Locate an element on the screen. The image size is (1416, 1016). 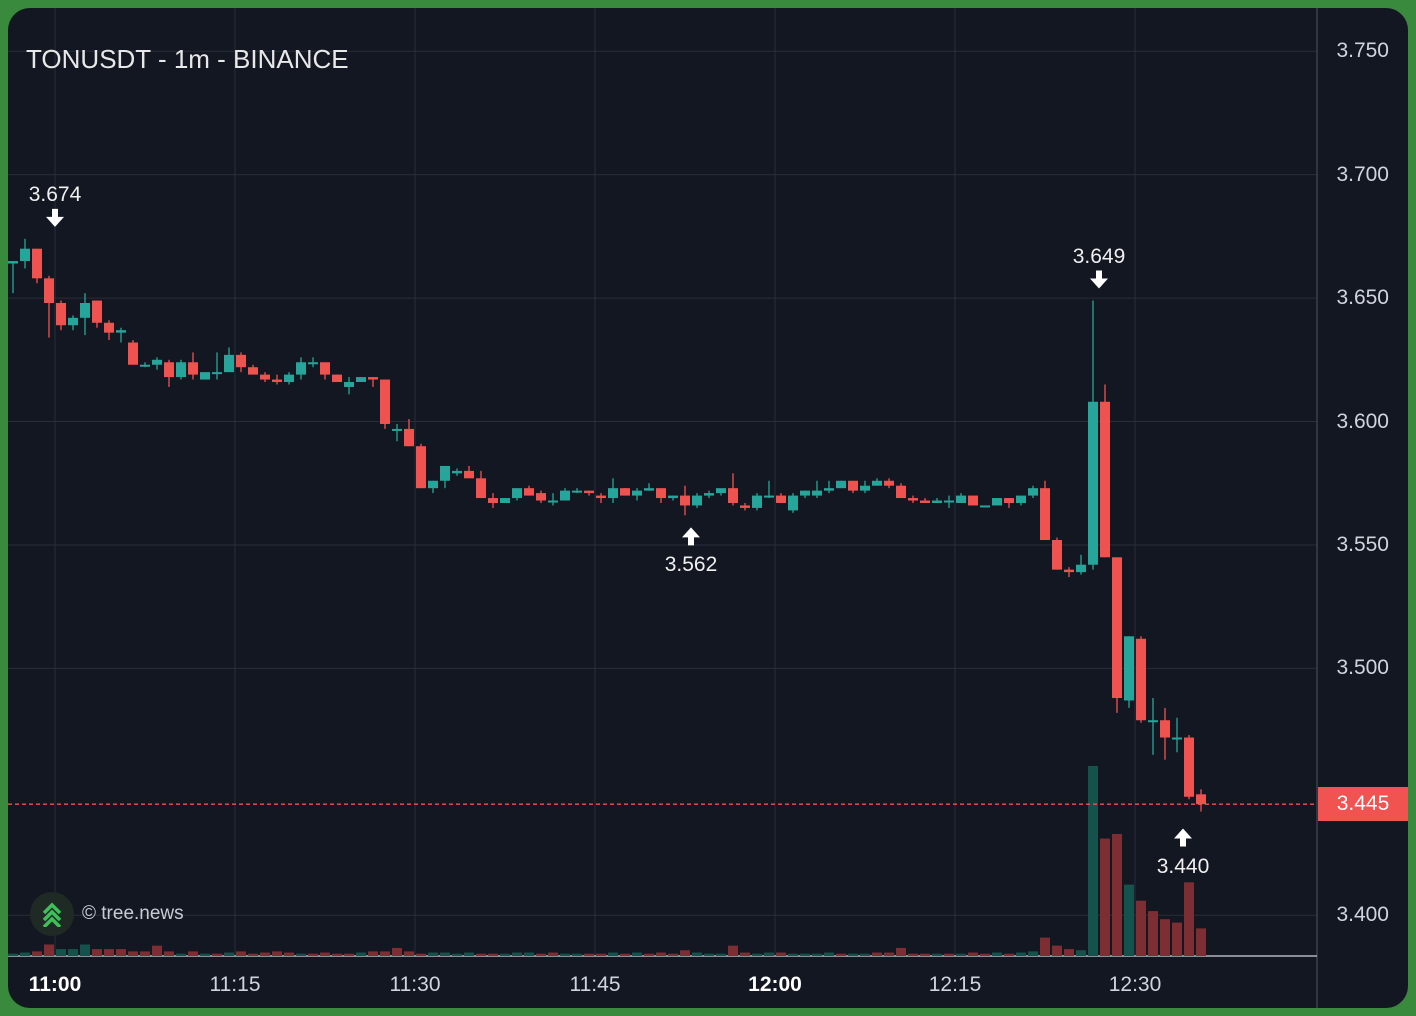
last-price-badge: 3.445 is located at coordinates (1363, 804).